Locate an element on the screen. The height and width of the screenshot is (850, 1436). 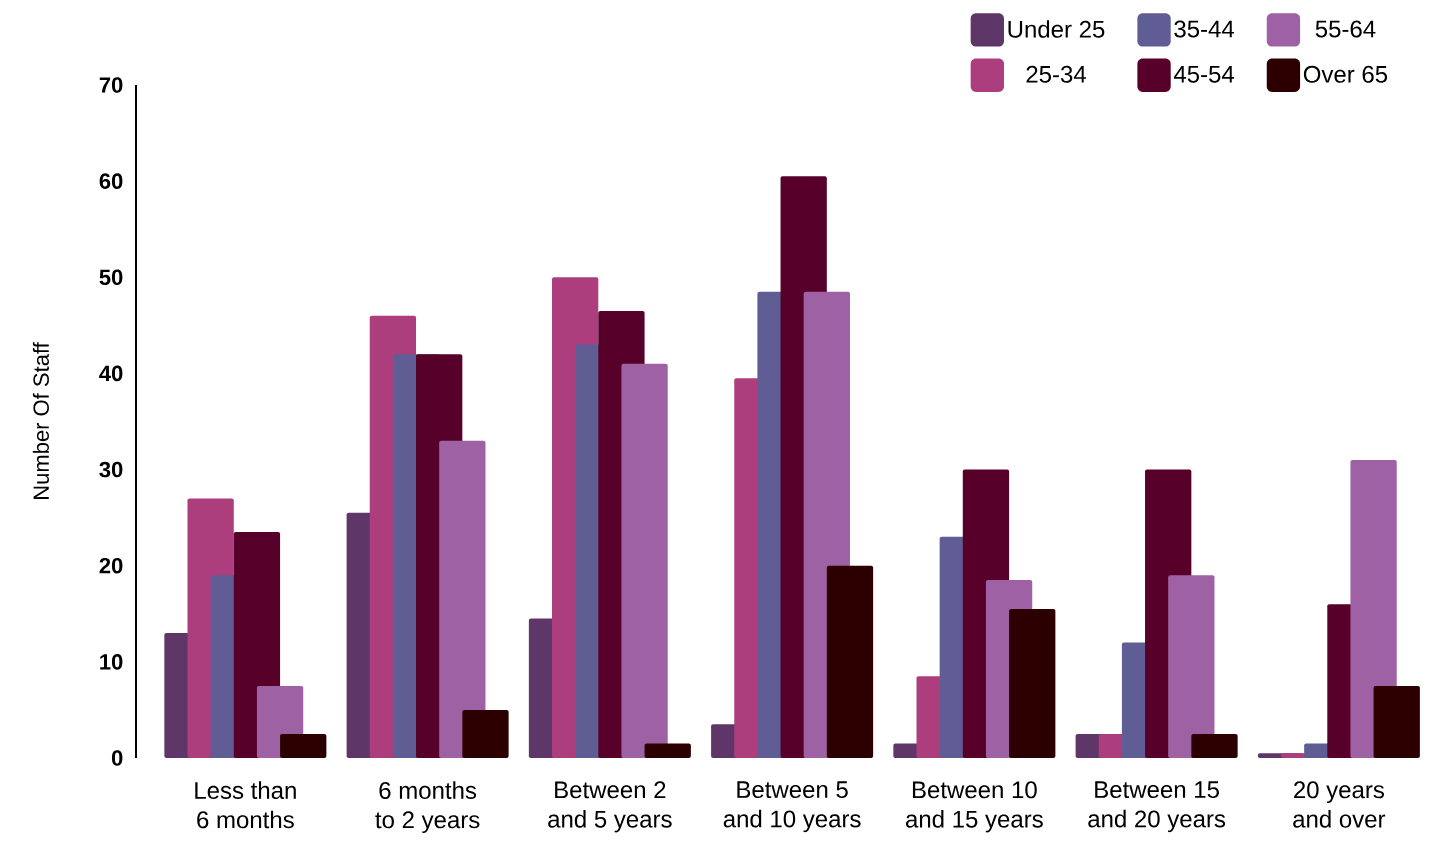
x-tick-label: Between 10 and 15 years is located at coordinates (974, 807).